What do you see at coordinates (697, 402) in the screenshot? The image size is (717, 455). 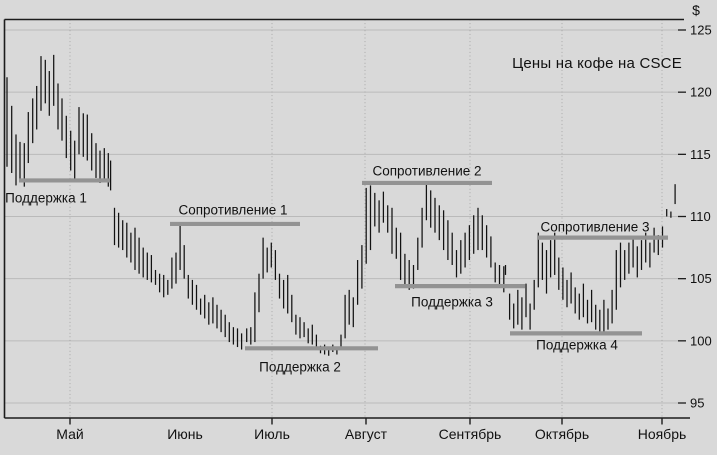 I see `y-tick-label: 95` at bounding box center [697, 402].